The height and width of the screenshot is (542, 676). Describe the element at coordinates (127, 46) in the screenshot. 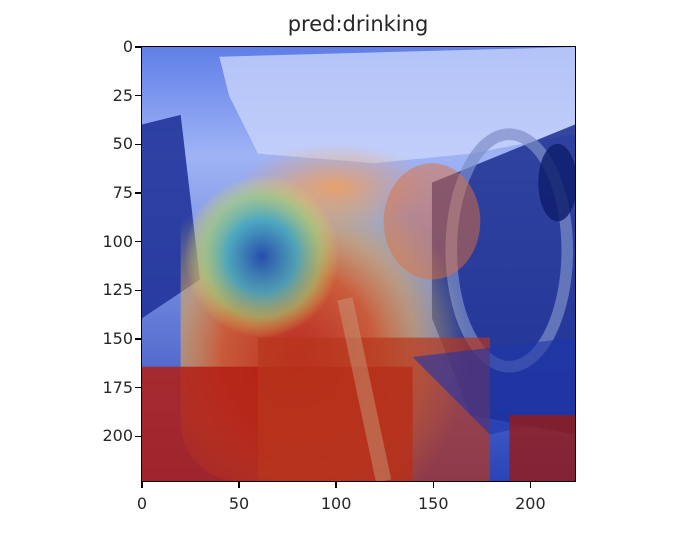

I see `y-tick-label: 0` at that location.